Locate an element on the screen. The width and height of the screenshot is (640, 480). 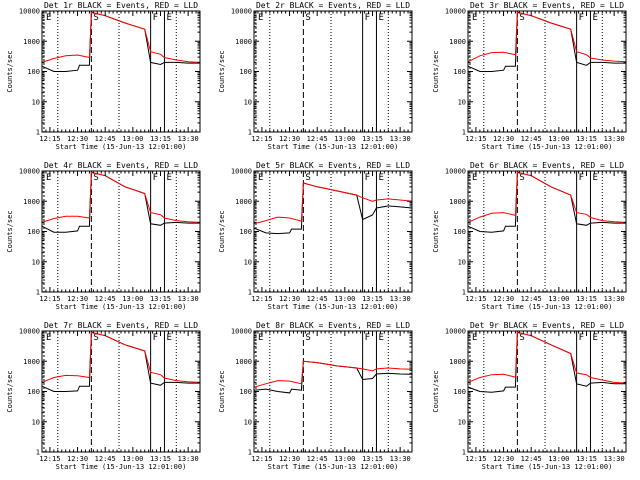
panel-title: Det 2r BLACK = Events, RED = LLD is located at coordinates (333, 5).